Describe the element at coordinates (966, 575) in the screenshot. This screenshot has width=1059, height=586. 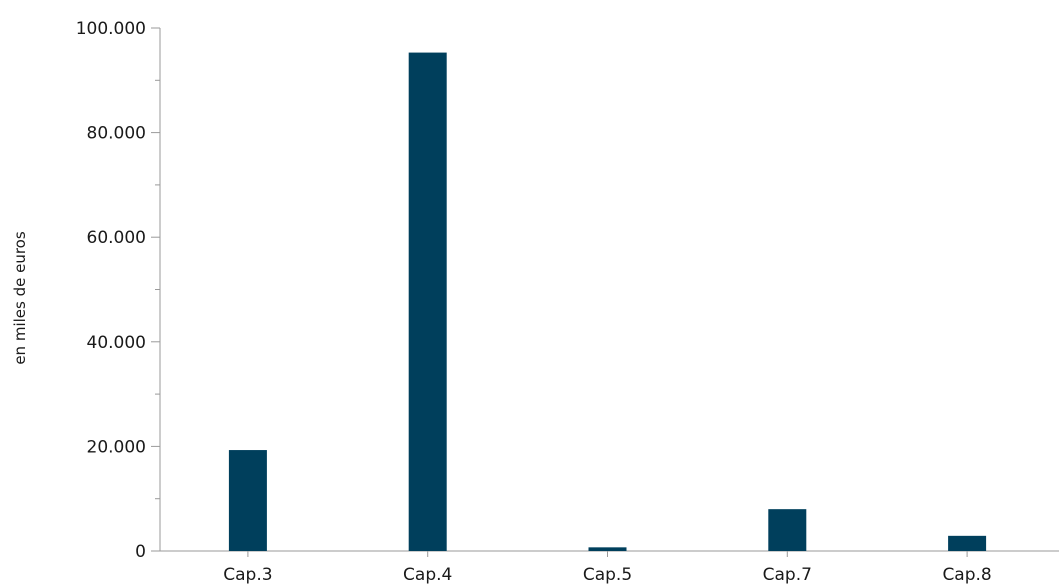
I see `x-tick-label: Cap.8` at that location.